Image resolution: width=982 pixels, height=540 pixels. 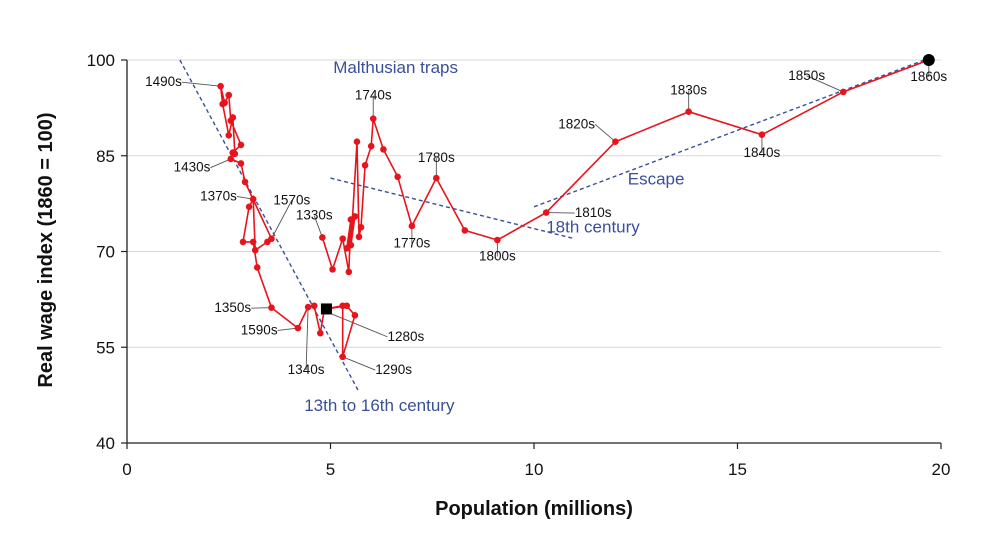 I want to click on x-tick-label: 10, so click(x=534, y=469).